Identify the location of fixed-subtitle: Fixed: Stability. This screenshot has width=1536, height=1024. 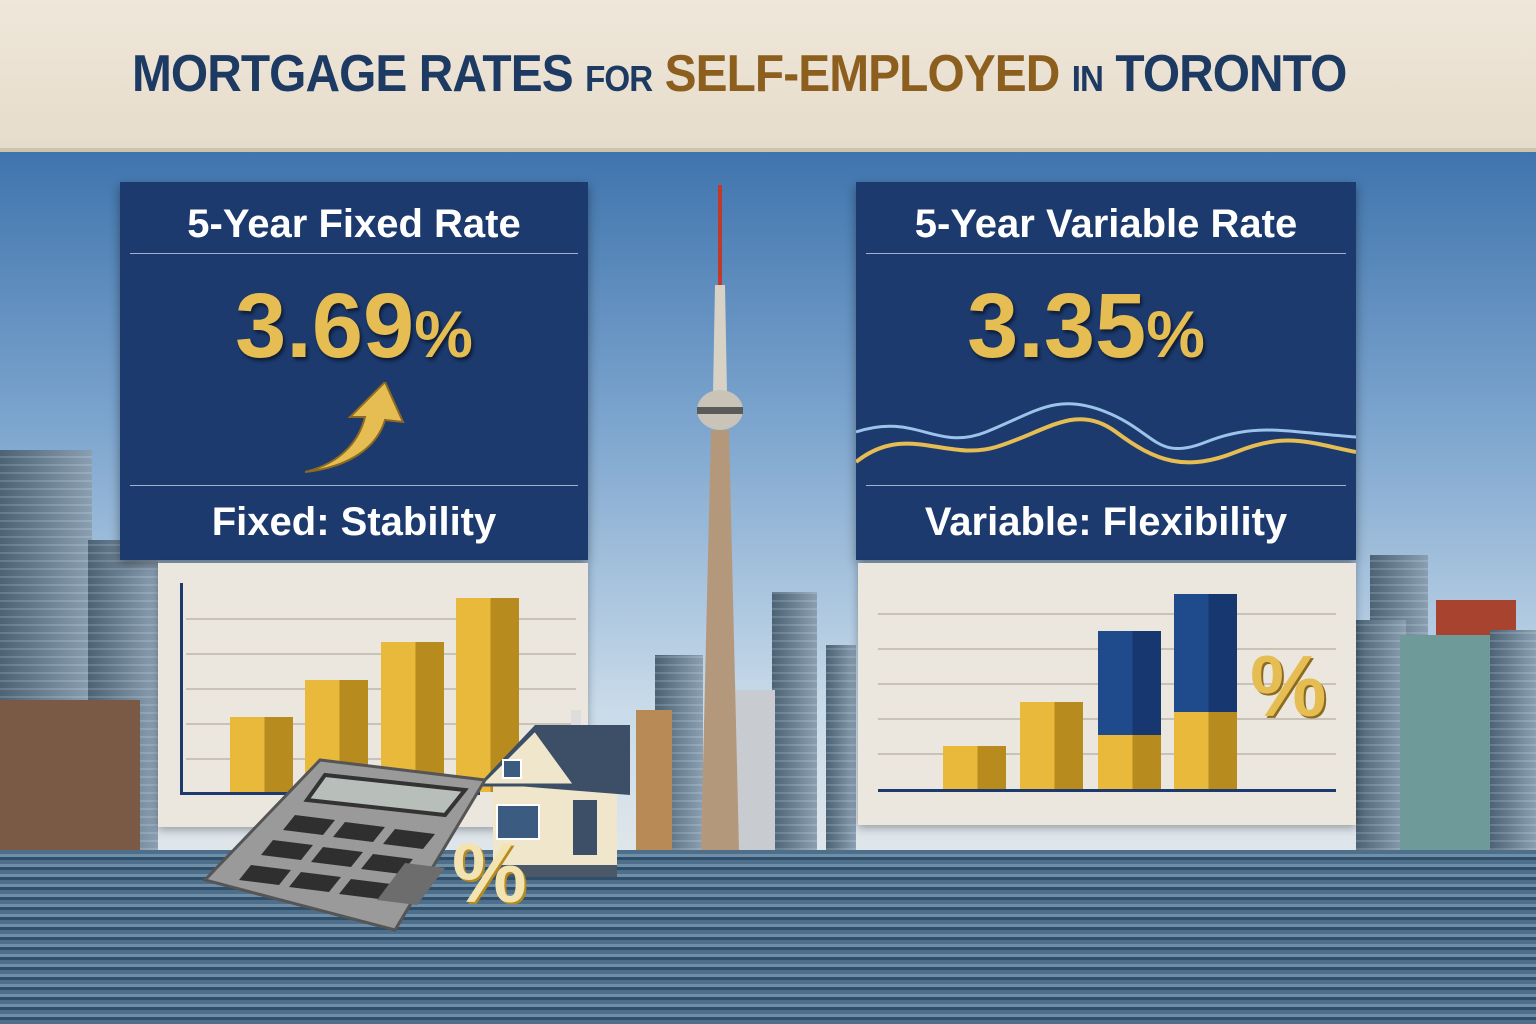
(354, 522).